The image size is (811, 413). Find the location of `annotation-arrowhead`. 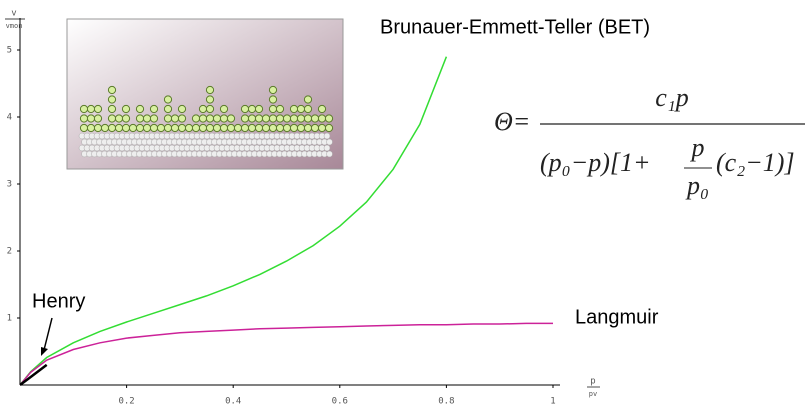

annotation-arrowhead is located at coordinates (44, 351).